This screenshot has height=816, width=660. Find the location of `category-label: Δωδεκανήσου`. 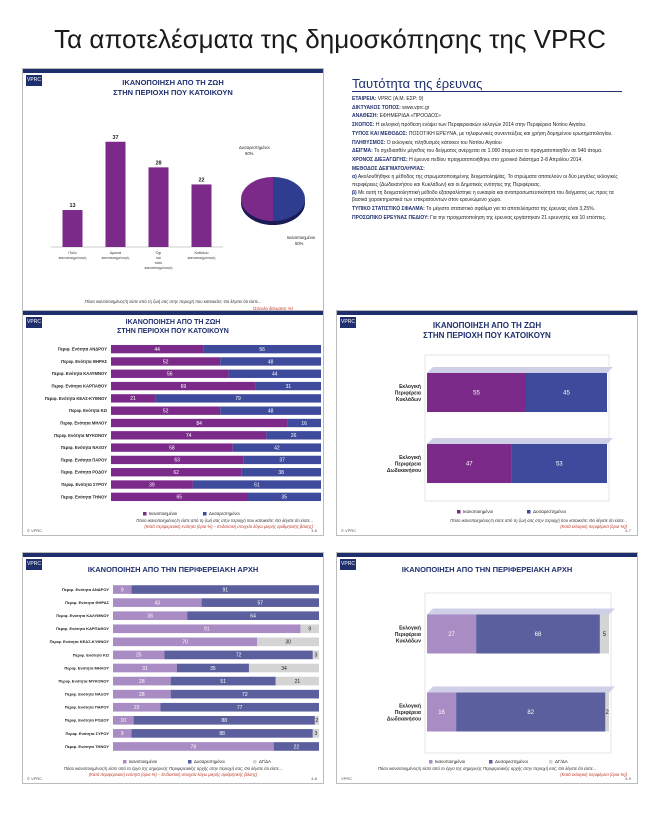

category-label: Δωδεκανήσου is located at coordinates (404, 719).